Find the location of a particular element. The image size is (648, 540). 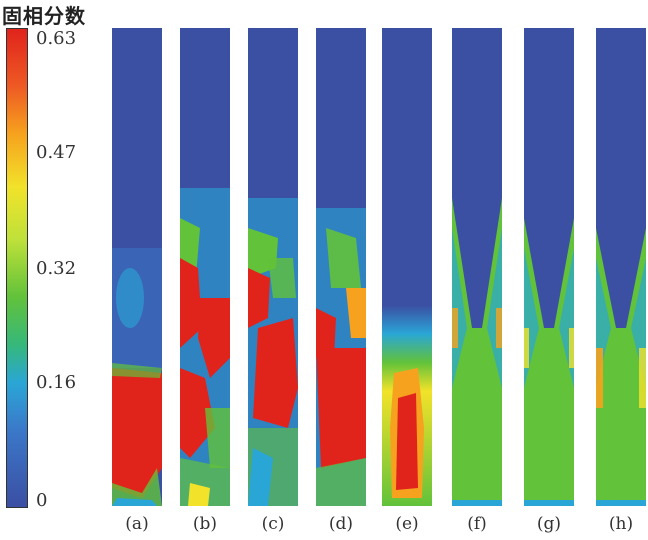

panel-c-image is located at coordinates (273, 267).